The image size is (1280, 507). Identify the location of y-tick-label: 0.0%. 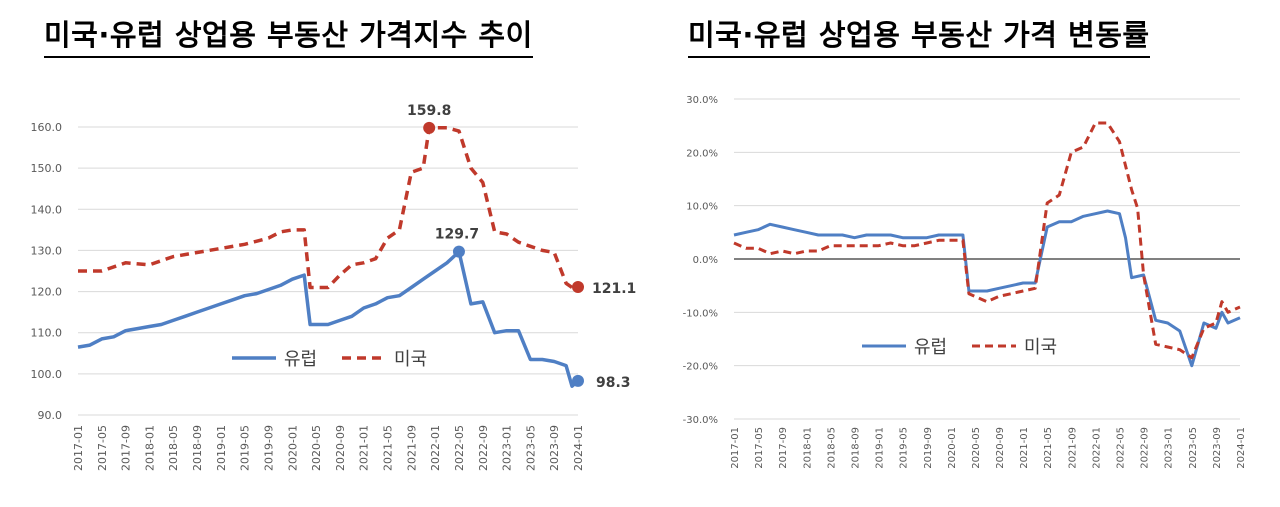
(705, 260).